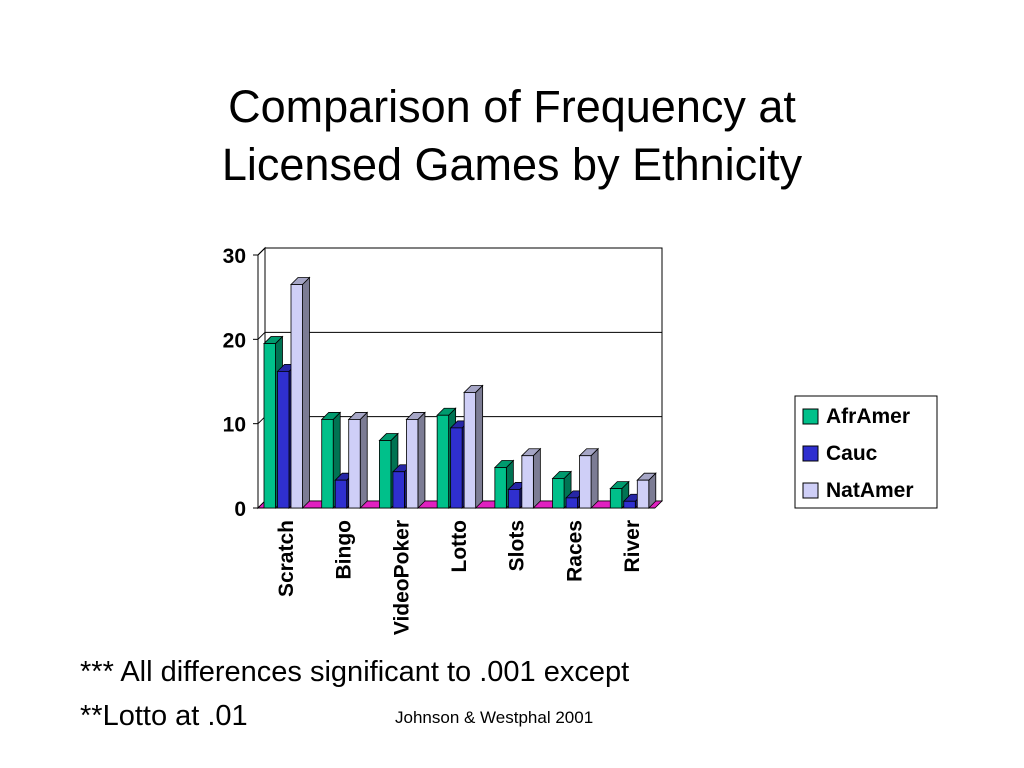  I want to click on bar-scratch-natamer, so click(300, 392).